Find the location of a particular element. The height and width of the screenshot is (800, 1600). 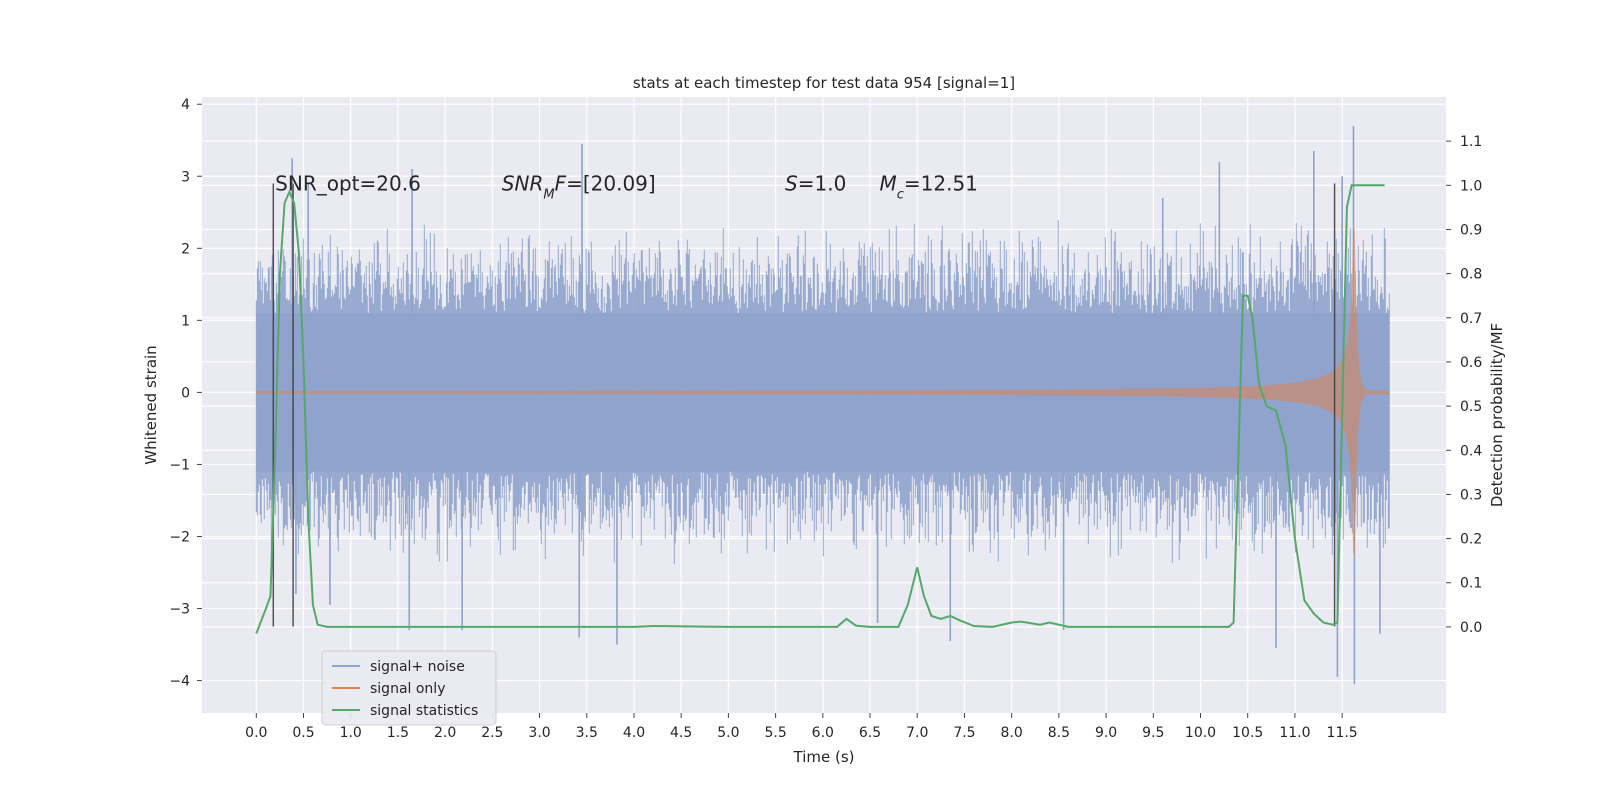

annotation: Mc=12.51 is located at coordinates (928, 186).